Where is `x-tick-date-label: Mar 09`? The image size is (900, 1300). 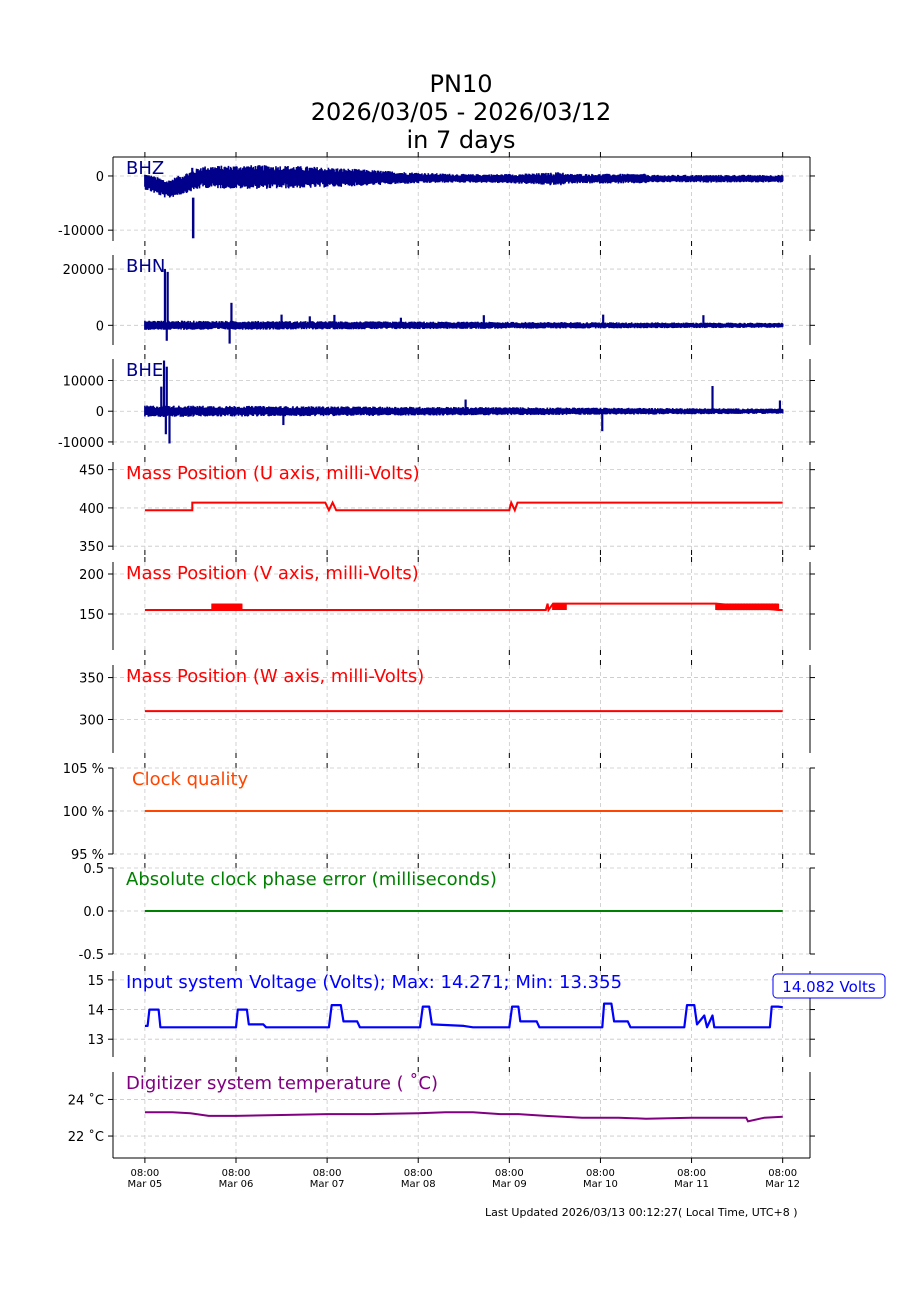
x-tick-date-label: Mar 09 is located at coordinates (509, 1184).